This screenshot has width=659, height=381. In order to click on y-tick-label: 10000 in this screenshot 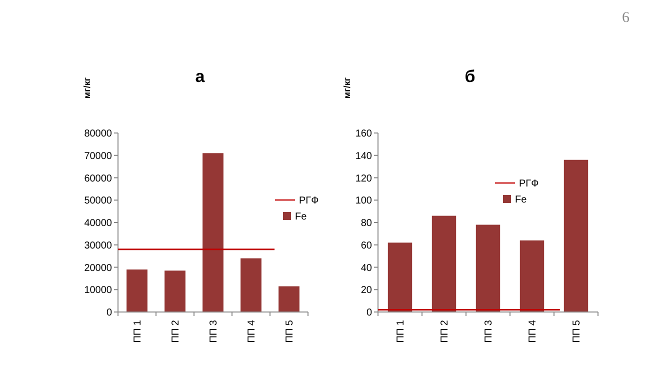, I will do `click(98, 290)`.